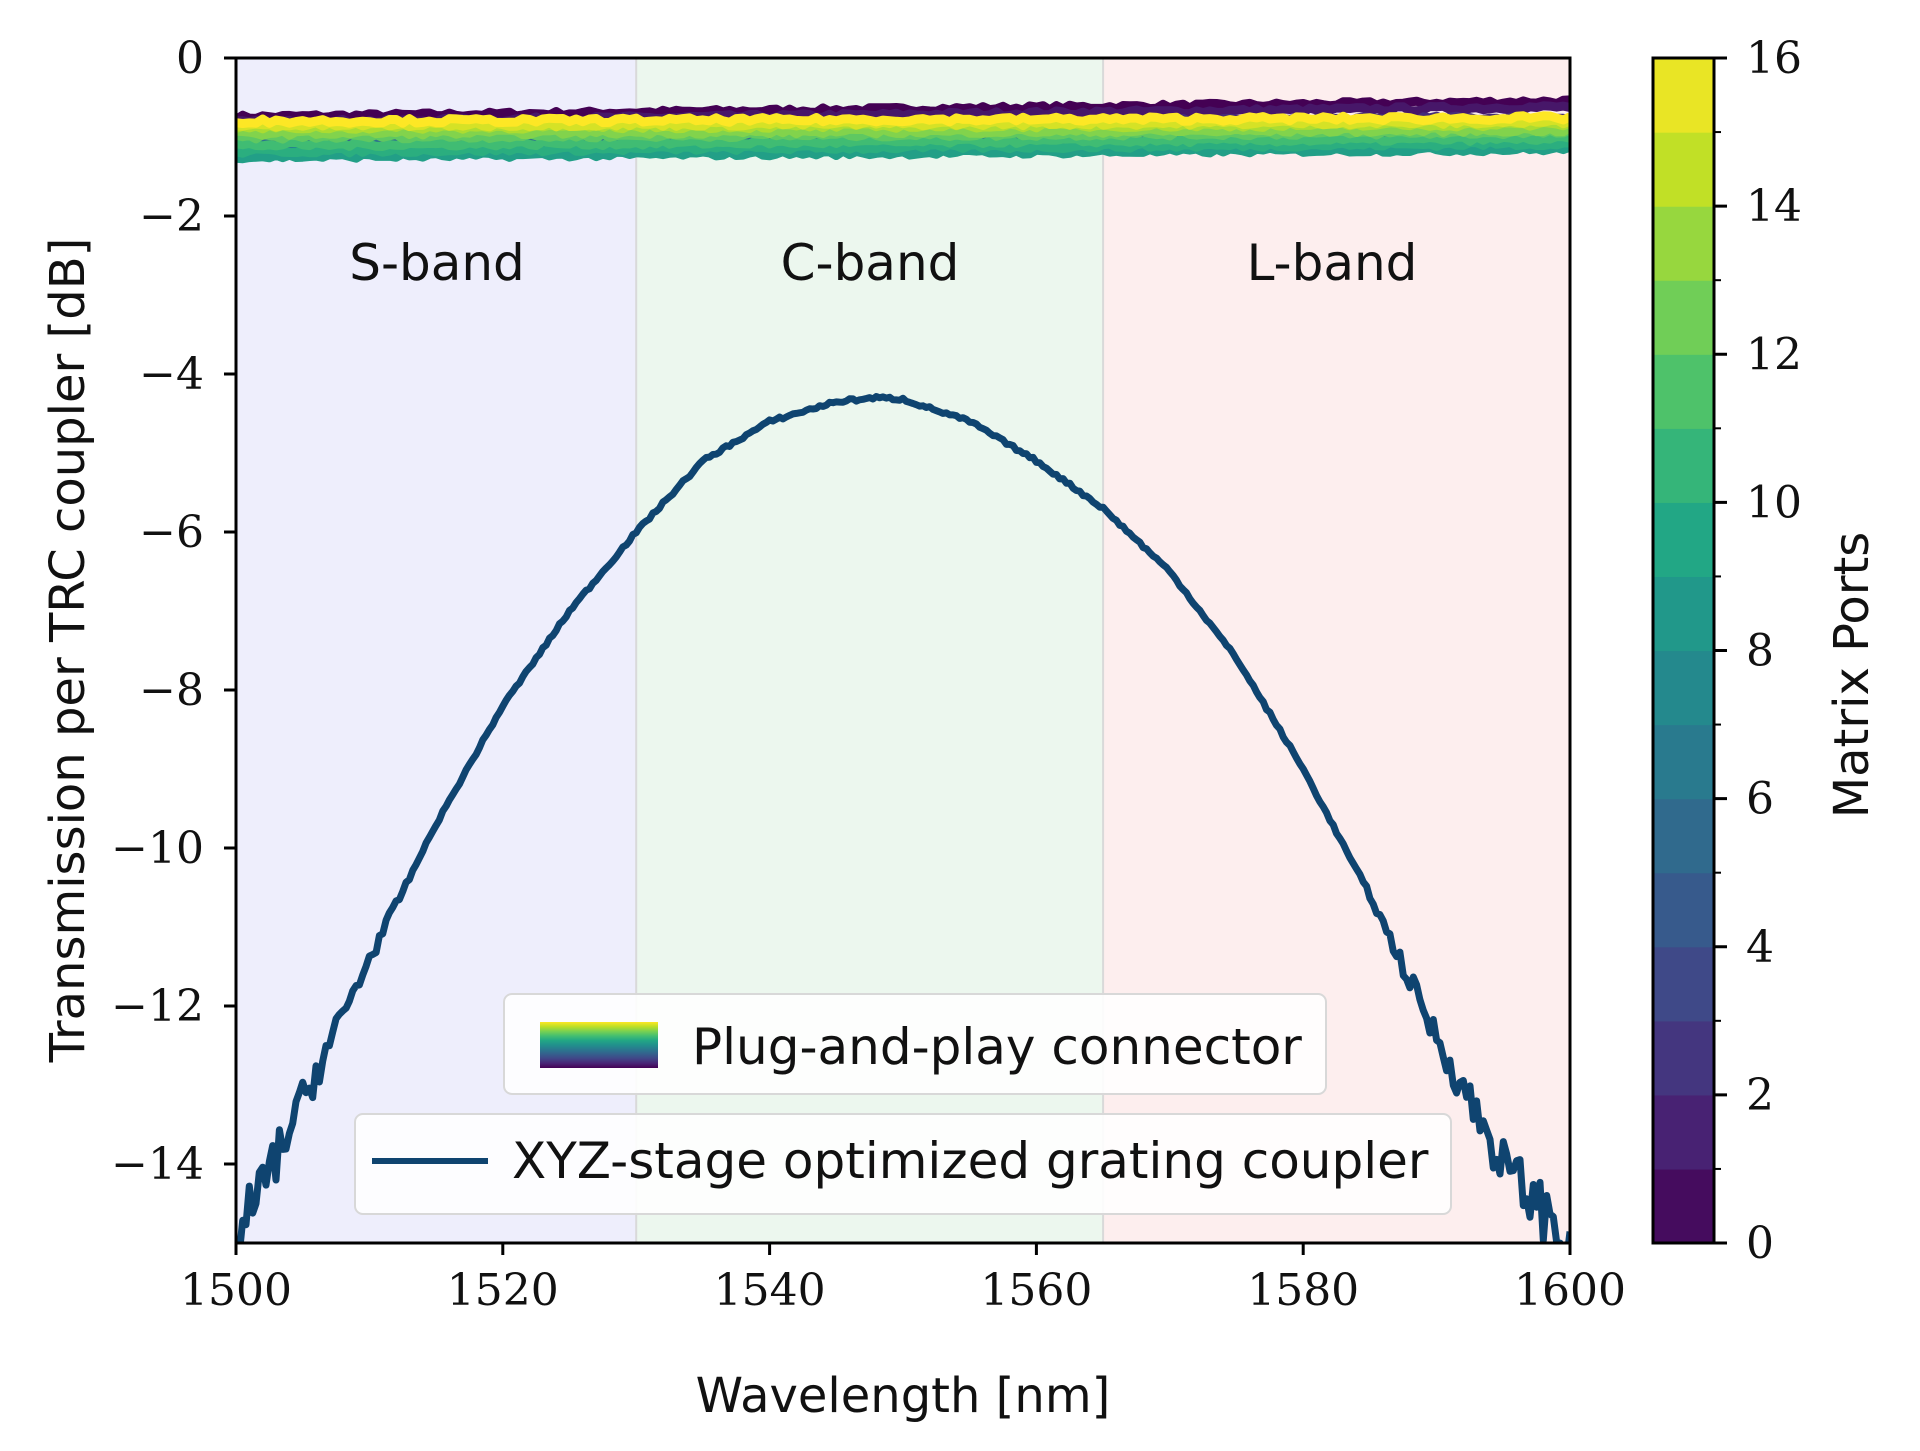  Describe the element at coordinates (157, 1006) in the screenshot. I see `y-tick-label: −12` at that location.